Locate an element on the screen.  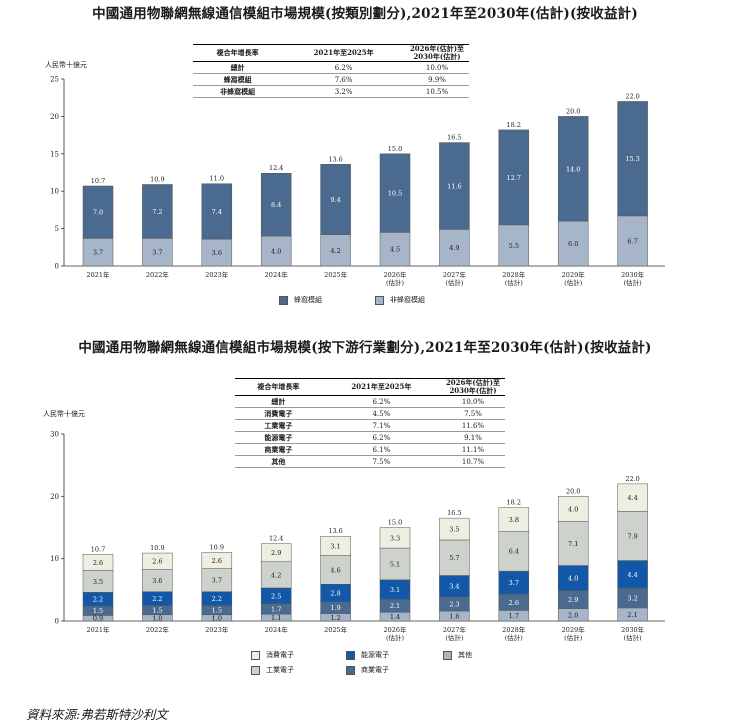
bar-value-label: 3.6 is located at coordinates (217, 253).